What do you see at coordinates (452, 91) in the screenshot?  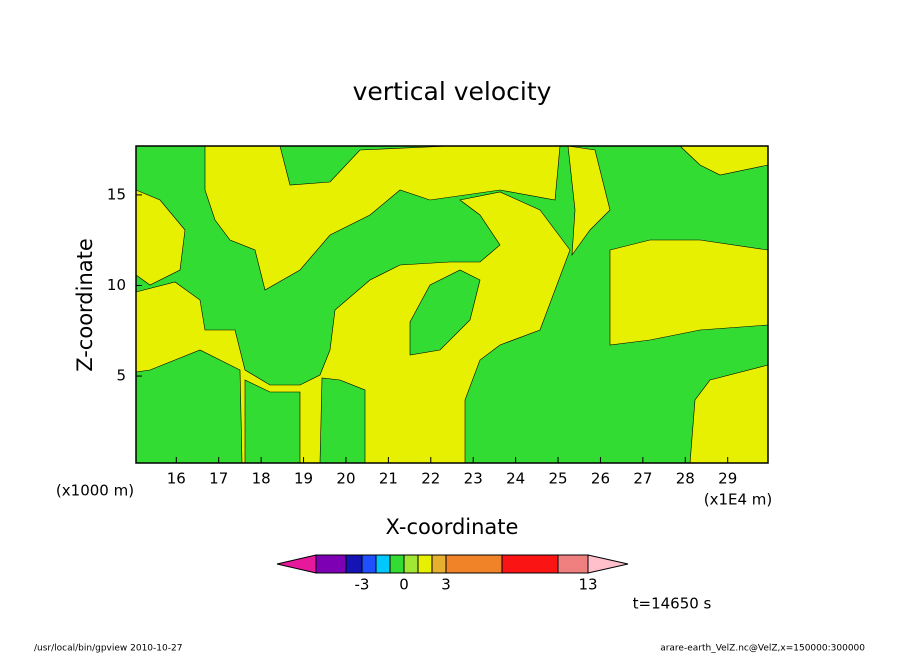 I see `chart-title: vertical velocity` at bounding box center [452, 91].